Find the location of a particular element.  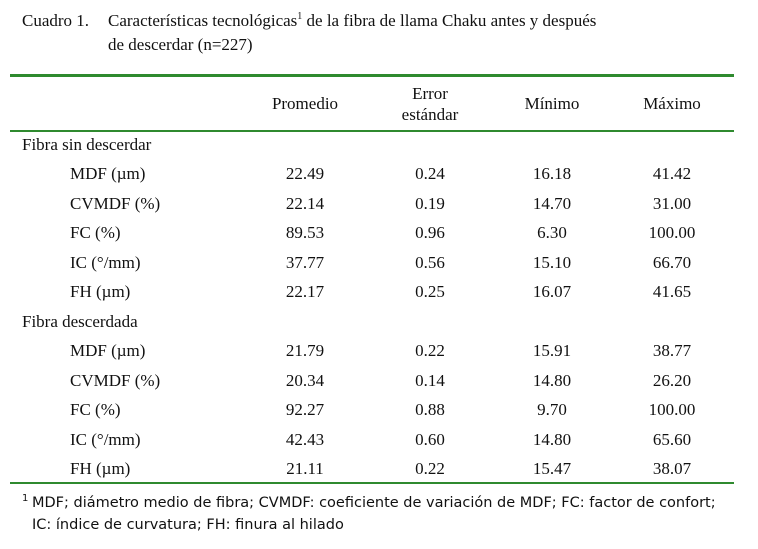

cell-promedio: 21.11 is located at coordinates (305, 468).